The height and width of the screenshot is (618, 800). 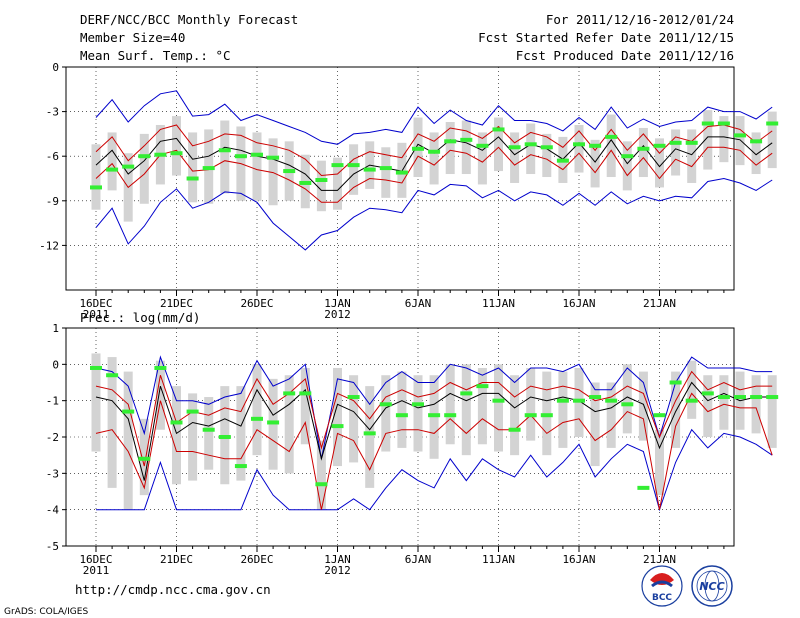 What do you see at coordinates (418, 303) in the screenshot?
I see `x-tick-label: 6JAN` at bounding box center [418, 303].